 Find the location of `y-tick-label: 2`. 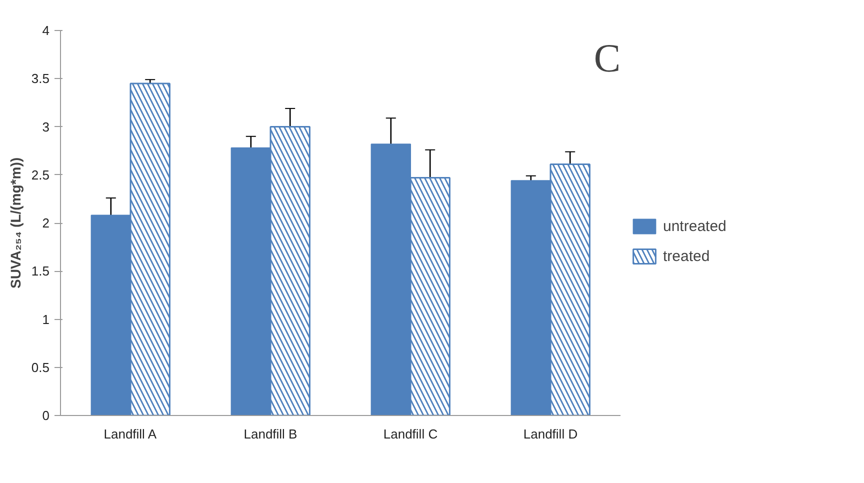

y-tick-label: 2 is located at coordinates (46, 223).